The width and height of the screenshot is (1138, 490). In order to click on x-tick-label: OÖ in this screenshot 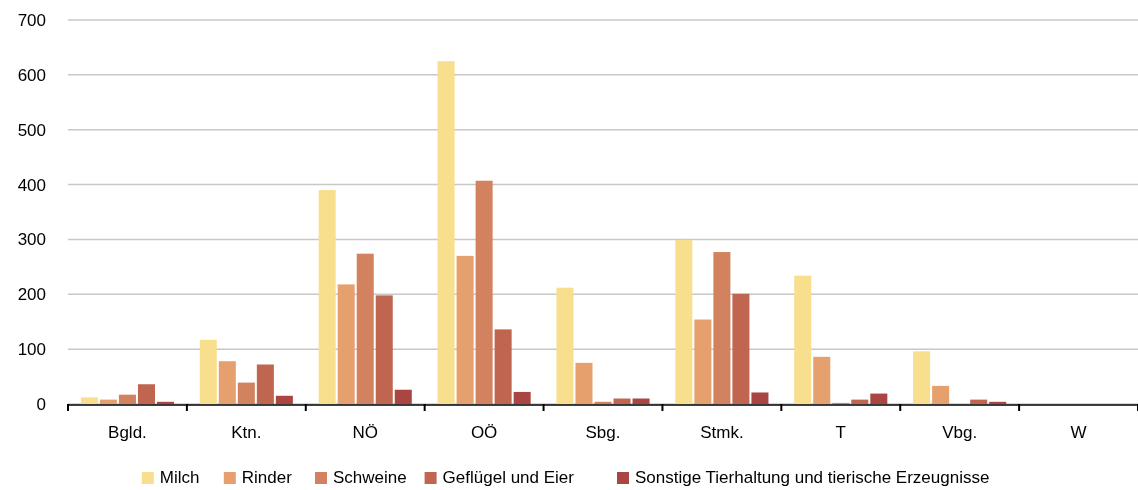, I will do `click(484, 432)`.